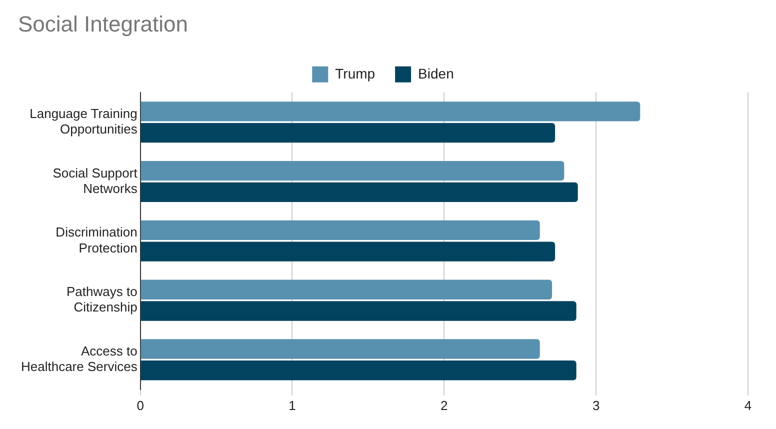  What do you see at coordinates (748, 405) in the screenshot?
I see `x-tick-label: 4` at bounding box center [748, 405].